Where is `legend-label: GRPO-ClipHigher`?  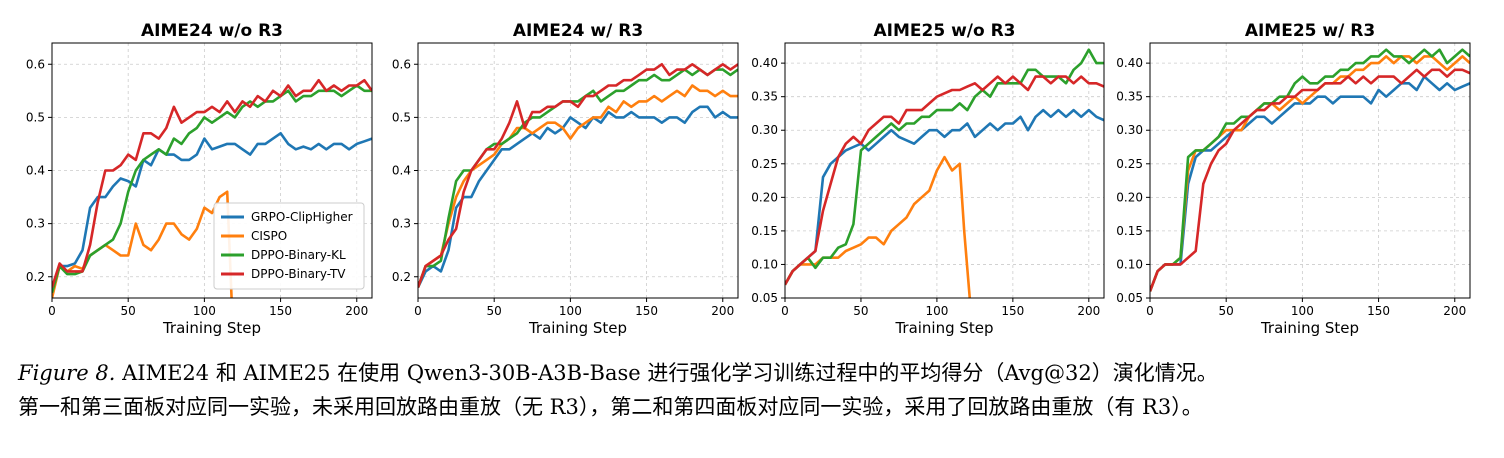 legend-label: GRPO-ClipHigher is located at coordinates (302, 217).